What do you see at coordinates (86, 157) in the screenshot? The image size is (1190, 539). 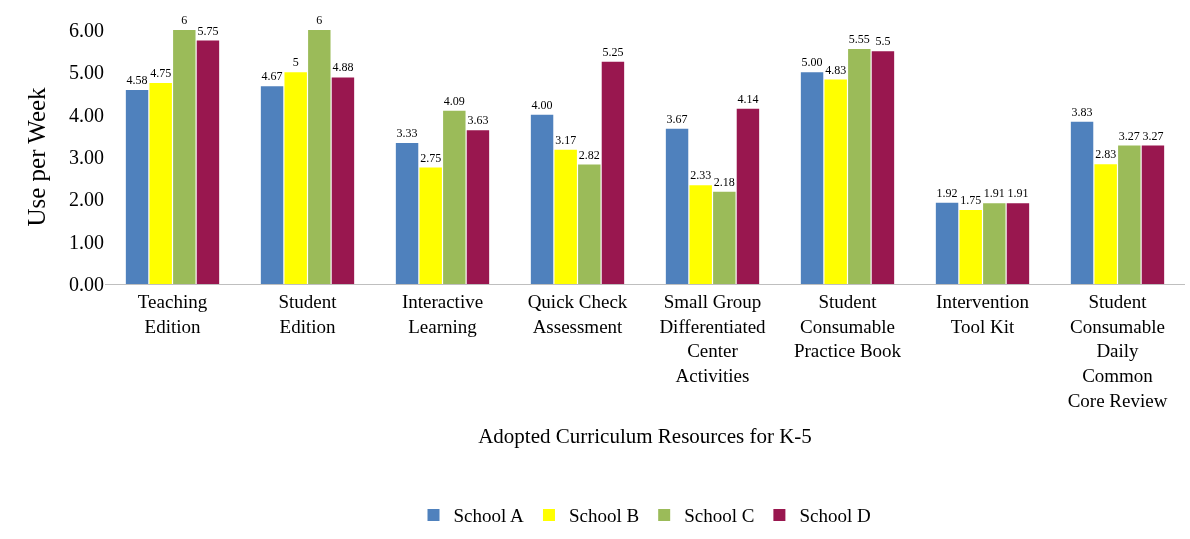 I see `y-tick-label: 3.00` at bounding box center [86, 157].